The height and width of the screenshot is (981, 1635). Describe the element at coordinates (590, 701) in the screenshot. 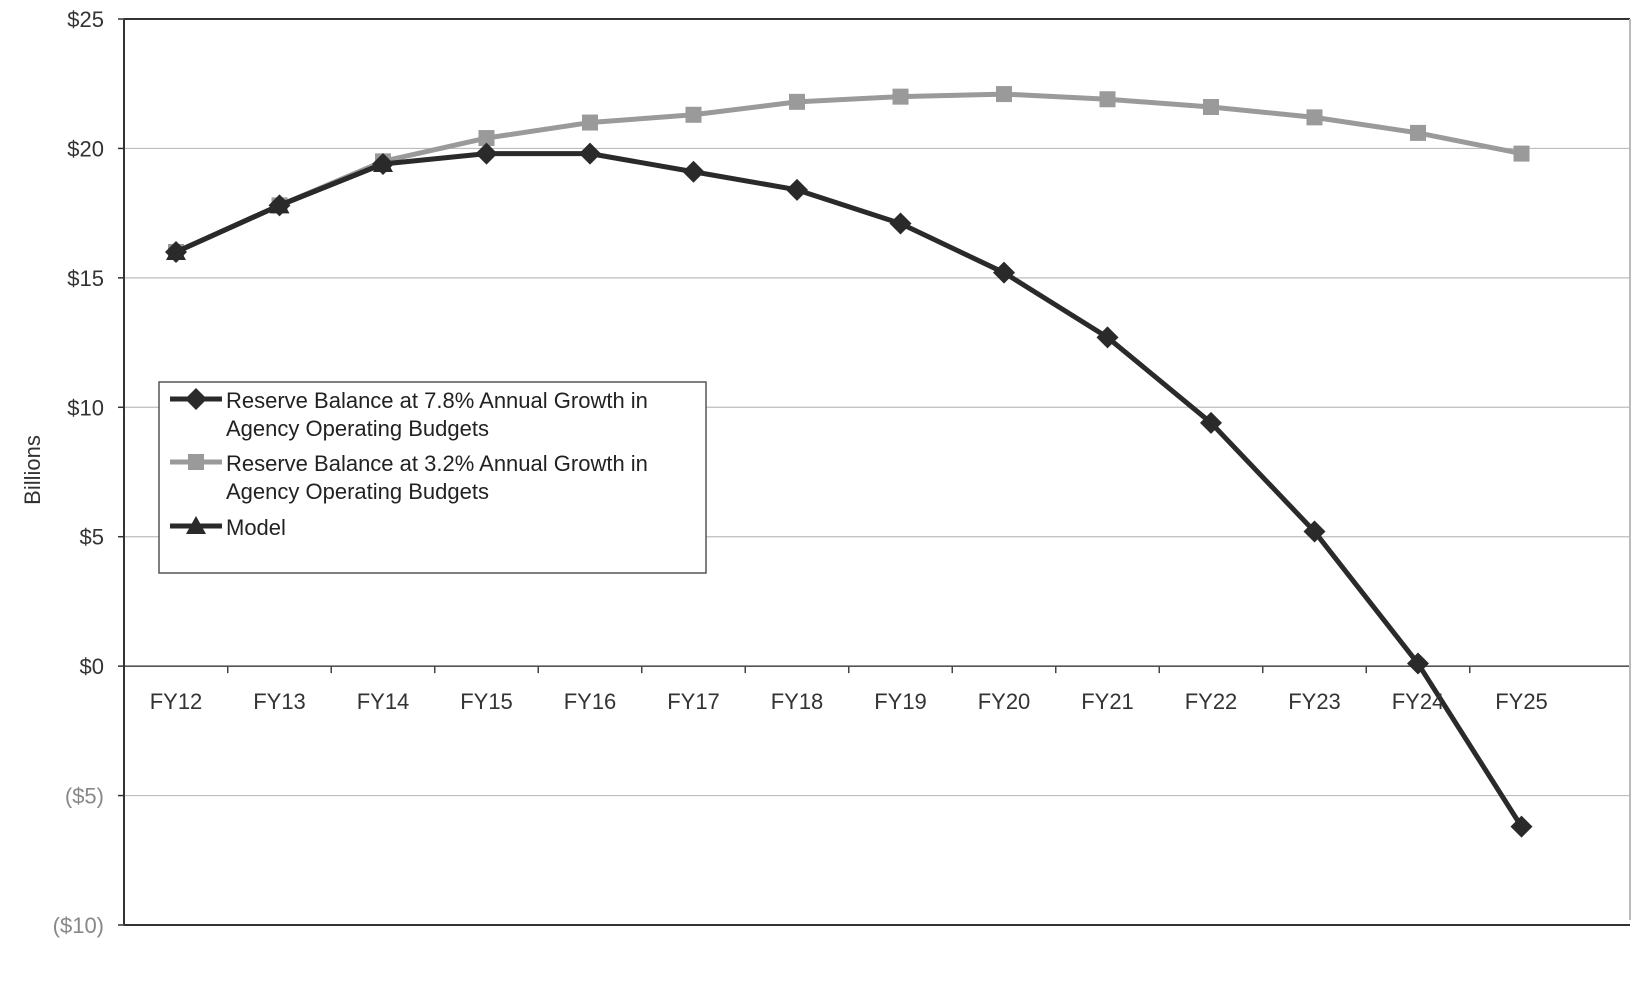

I see `x-tick-label: FY16` at that location.